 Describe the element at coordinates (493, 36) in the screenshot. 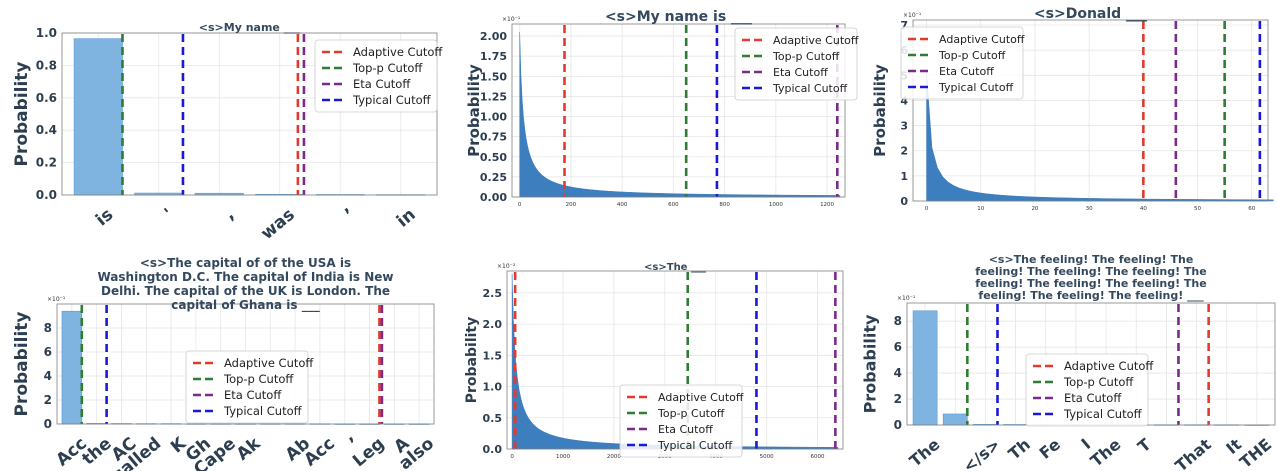

I see `y-tick-label: 2.00` at that location.